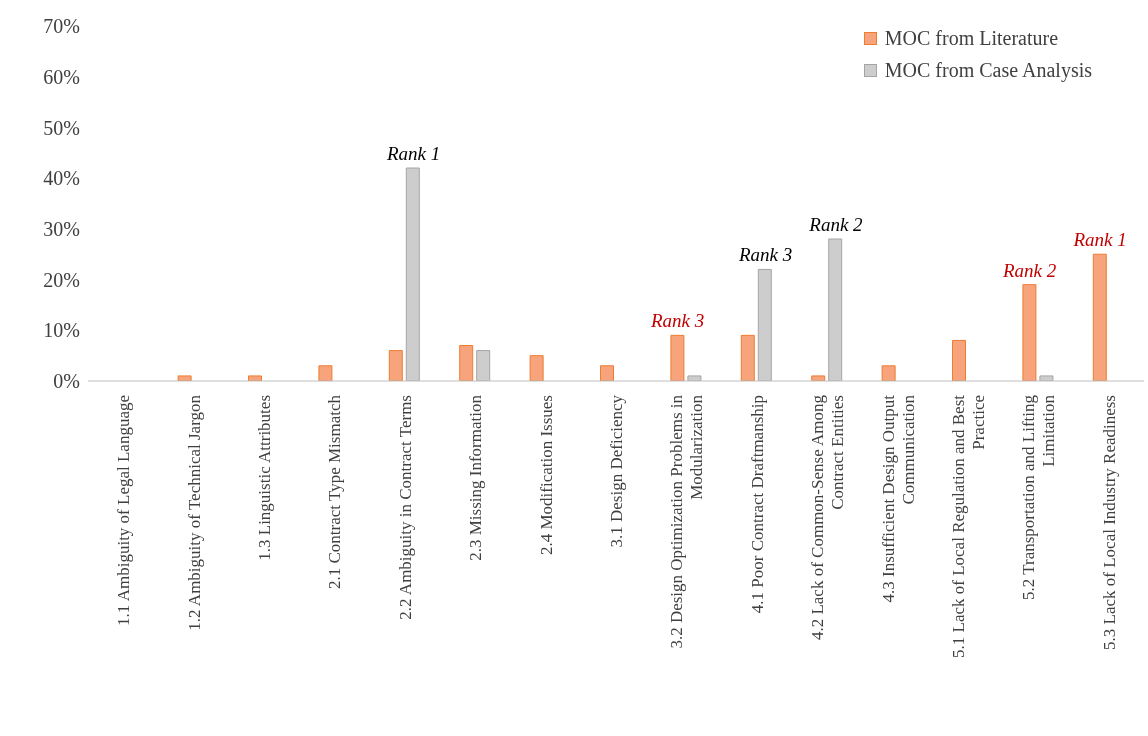 The height and width of the screenshot is (736, 1148). What do you see at coordinates (194, 512) in the screenshot?
I see `x-tick-label: 1.2 Ambiguity of Technical Jargon` at bounding box center [194, 512].